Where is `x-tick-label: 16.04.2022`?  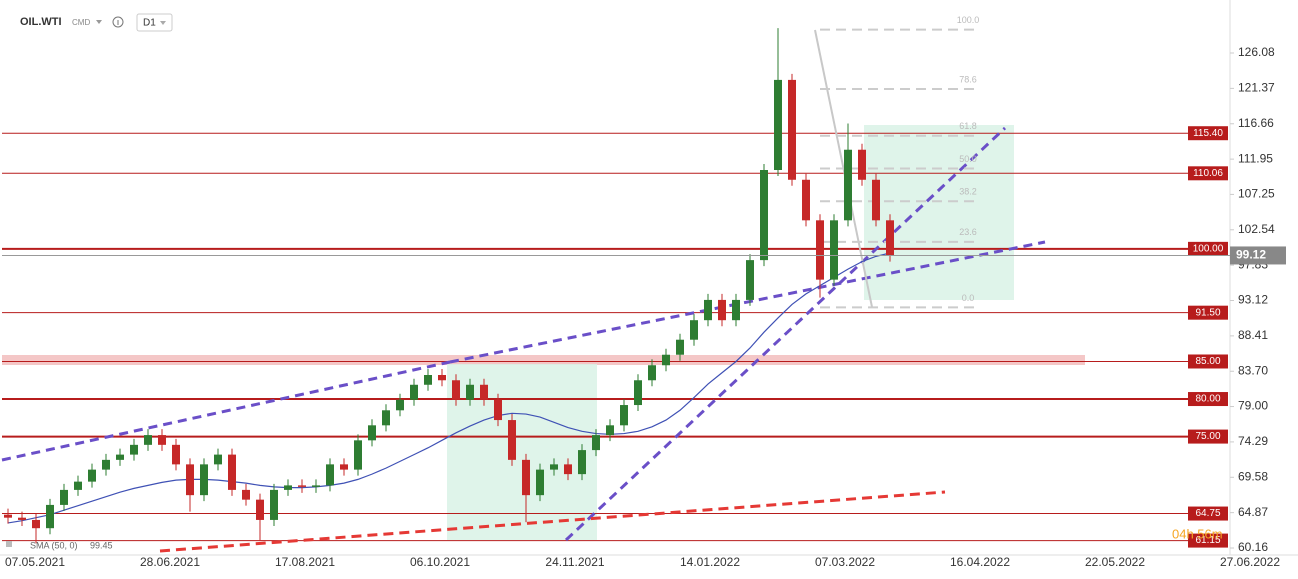
x-tick-label: 16.04.2022 is located at coordinates (980, 562).